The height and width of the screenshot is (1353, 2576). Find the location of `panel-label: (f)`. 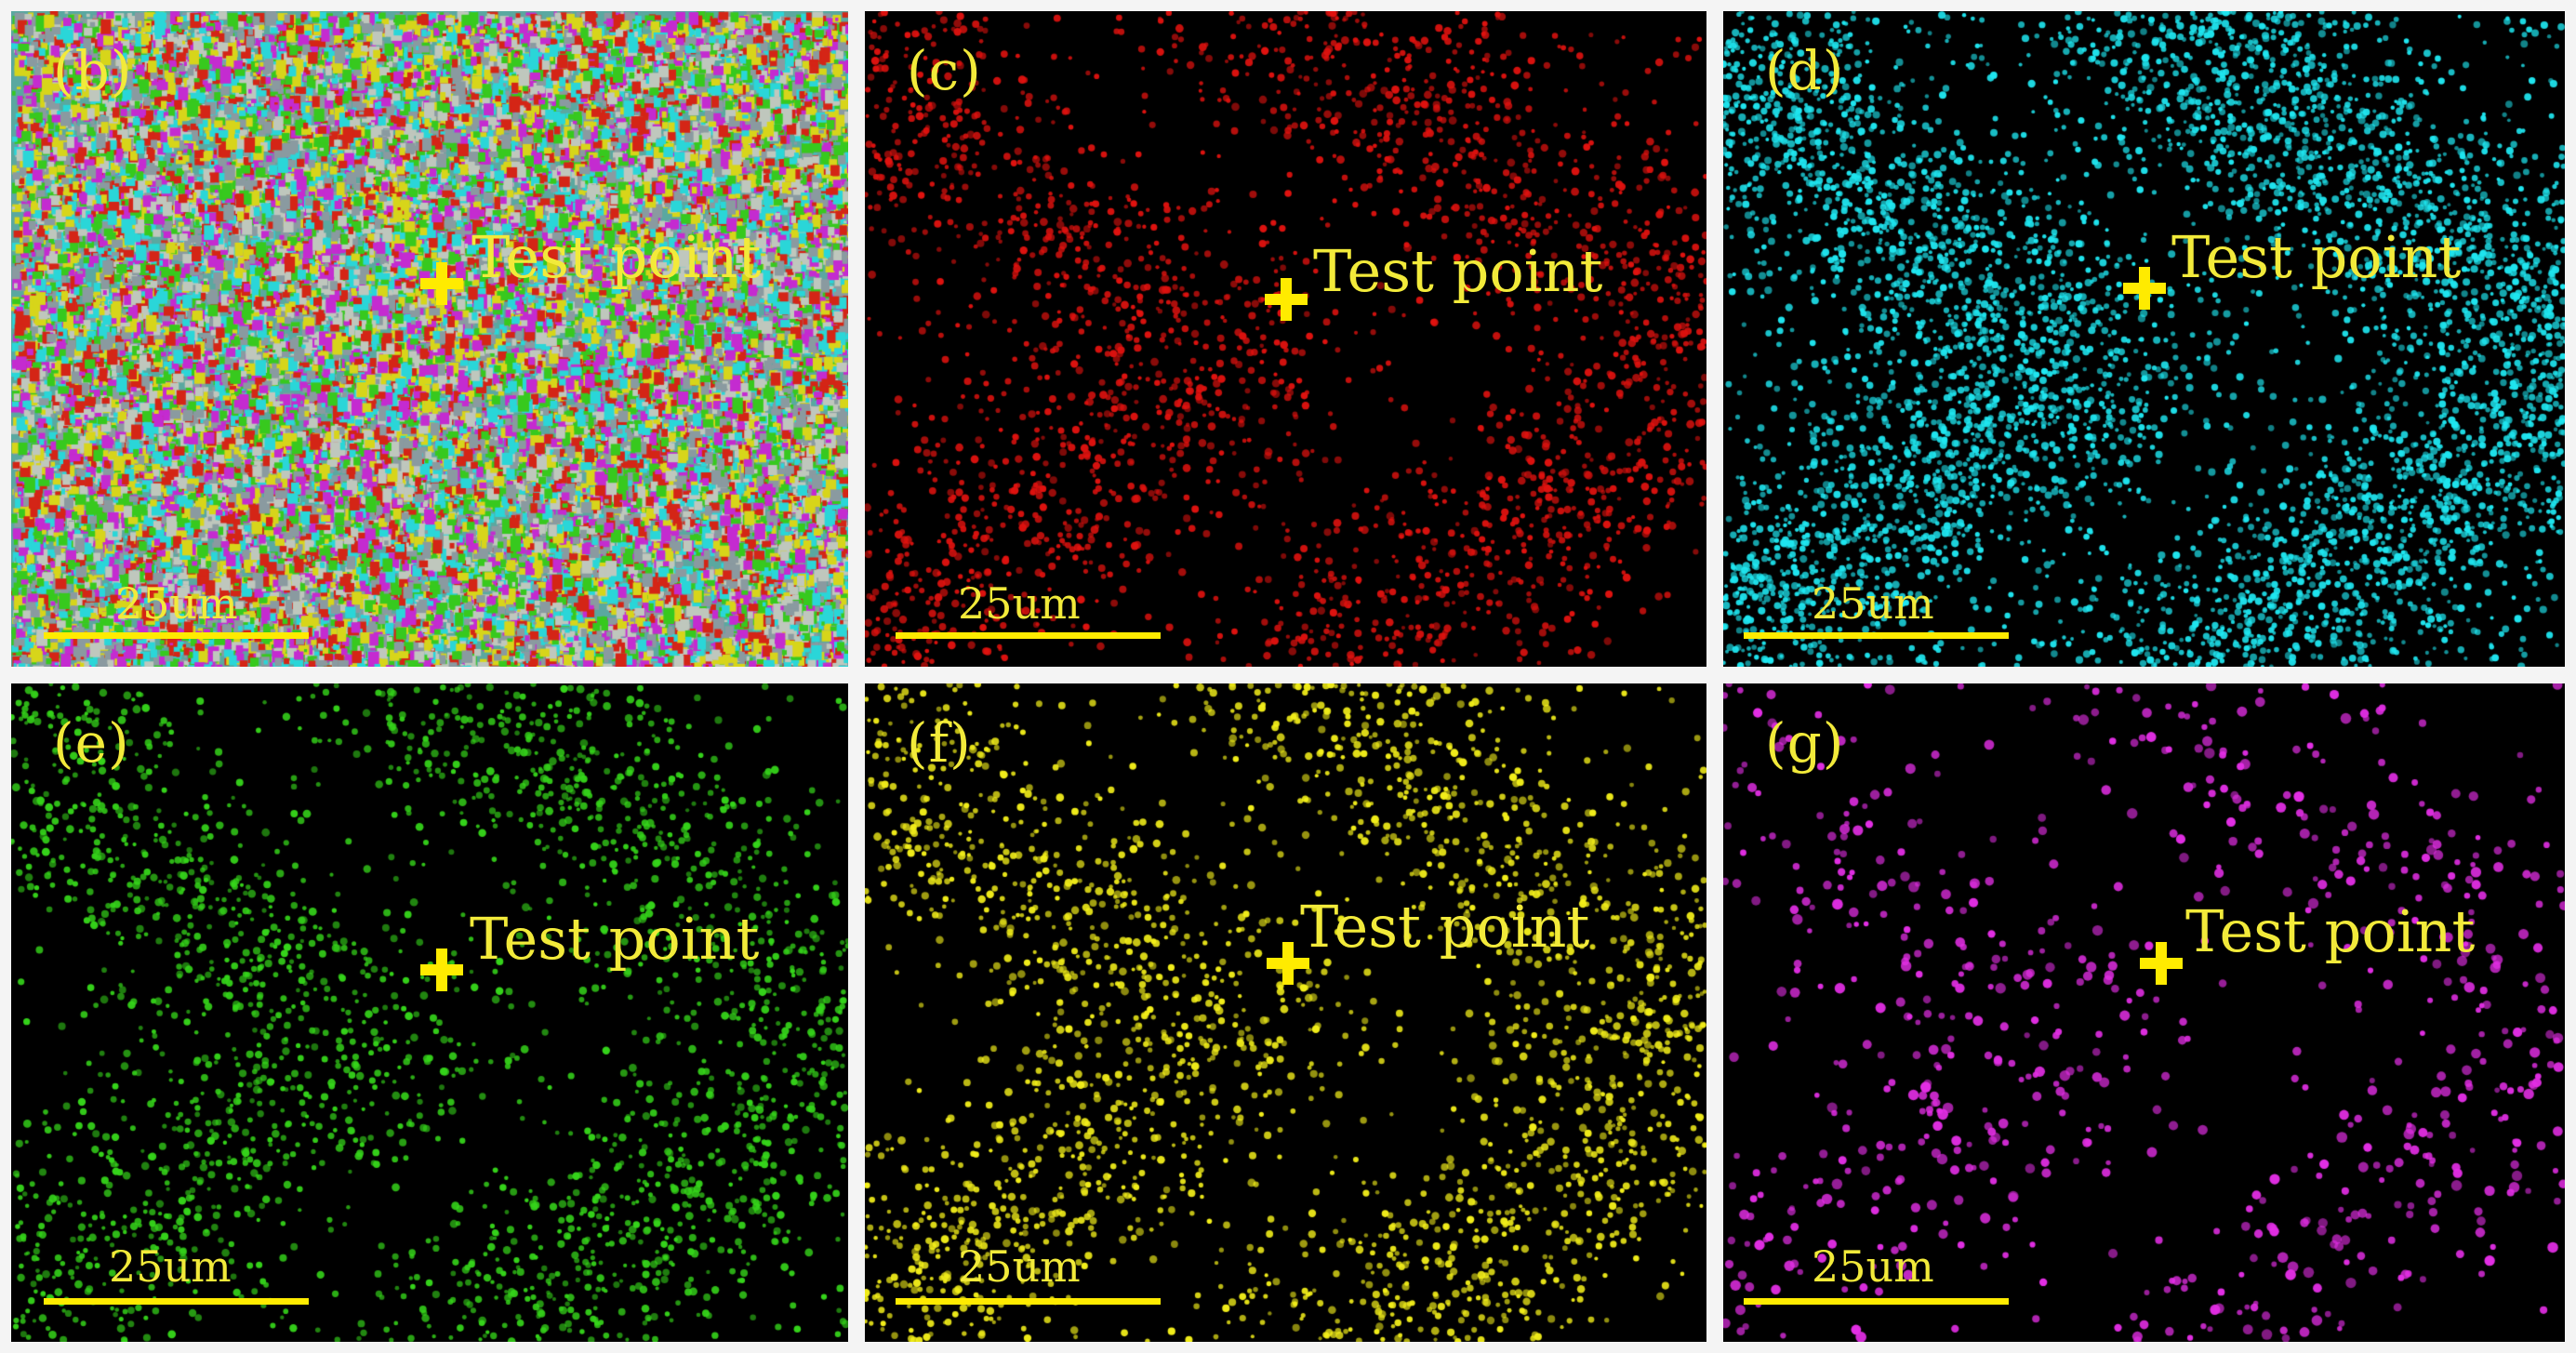

panel-label: (f) is located at coordinates (939, 743).